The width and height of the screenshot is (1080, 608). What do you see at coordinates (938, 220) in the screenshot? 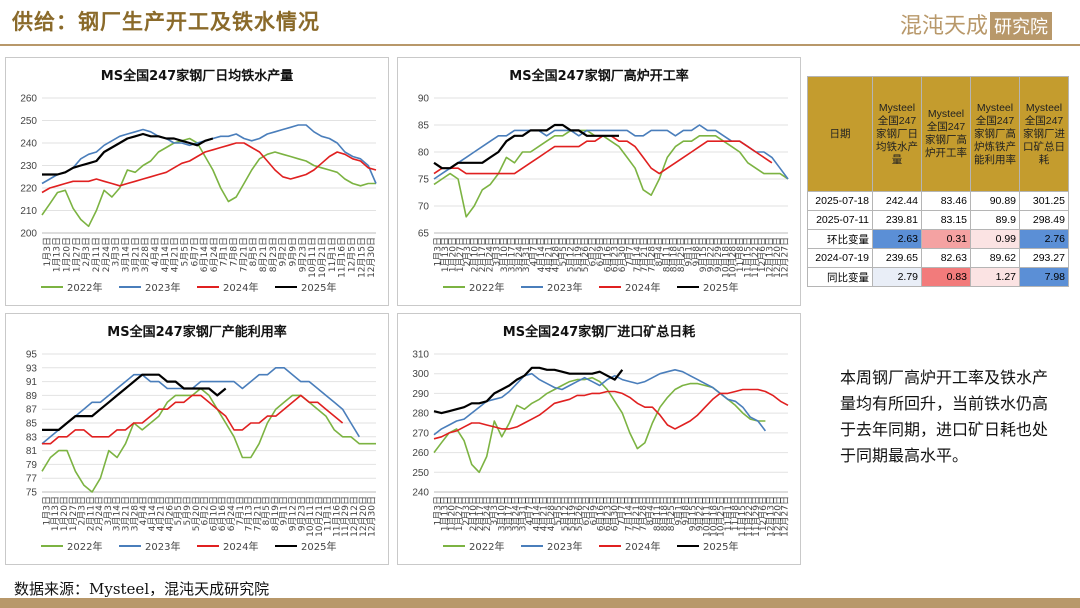
I see `table-row: 2025-07-11 239.81 83.15 89.9 298.49` at bounding box center [938, 220].